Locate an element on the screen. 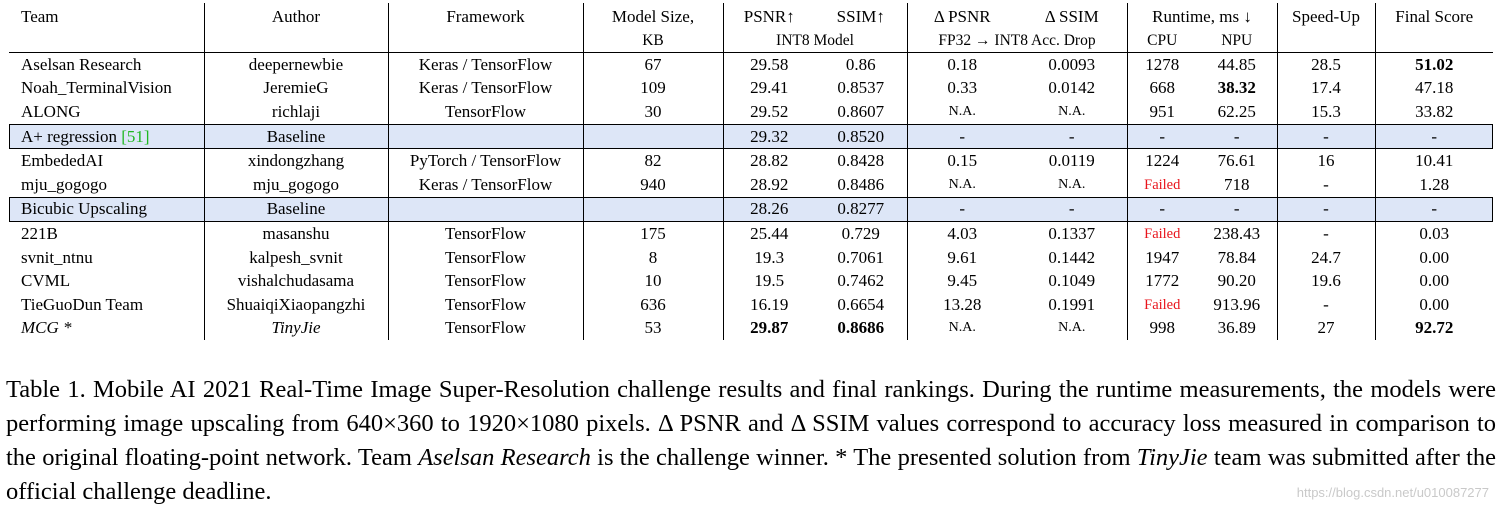  cell-team: svnit_ntnu is located at coordinates (57, 257).